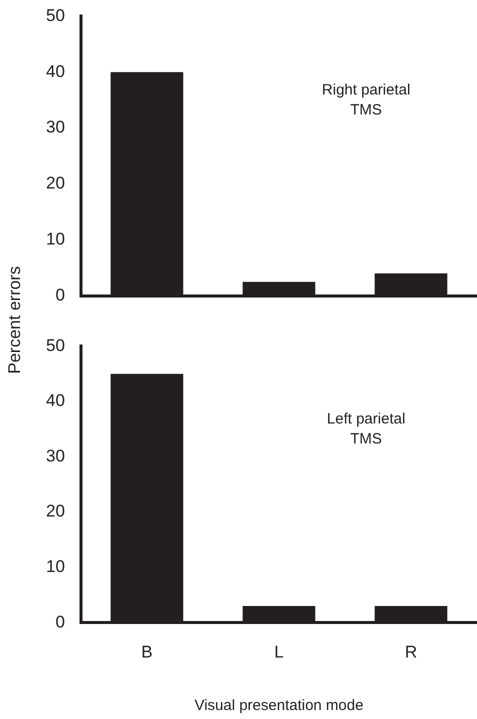  Describe the element at coordinates (279, 705) in the screenshot. I see `x-axis-title: Visual presentation mode` at that location.